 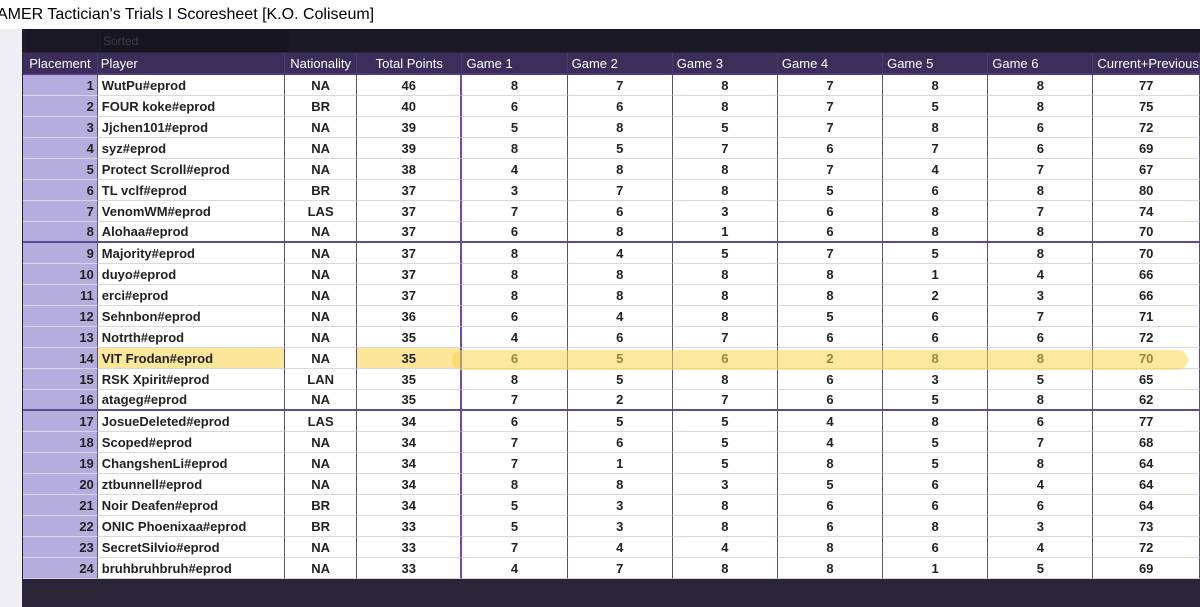 What do you see at coordinates (515, 295) in the screenshot?
I see `game-1-cell: 8` at bounding box center [515, 295].